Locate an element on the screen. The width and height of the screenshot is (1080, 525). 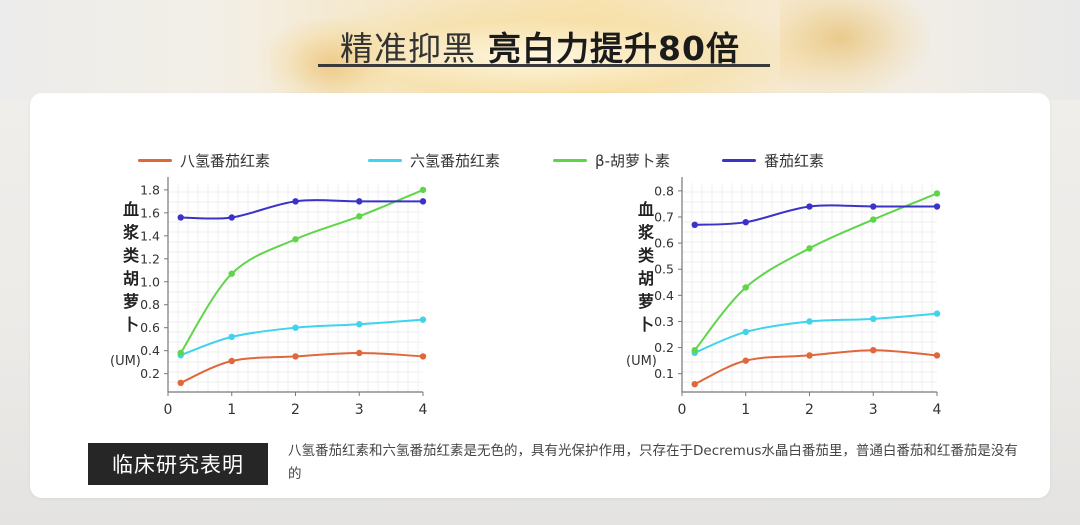
y-tick-label: 1.0 is located at coordinates (150, 281).